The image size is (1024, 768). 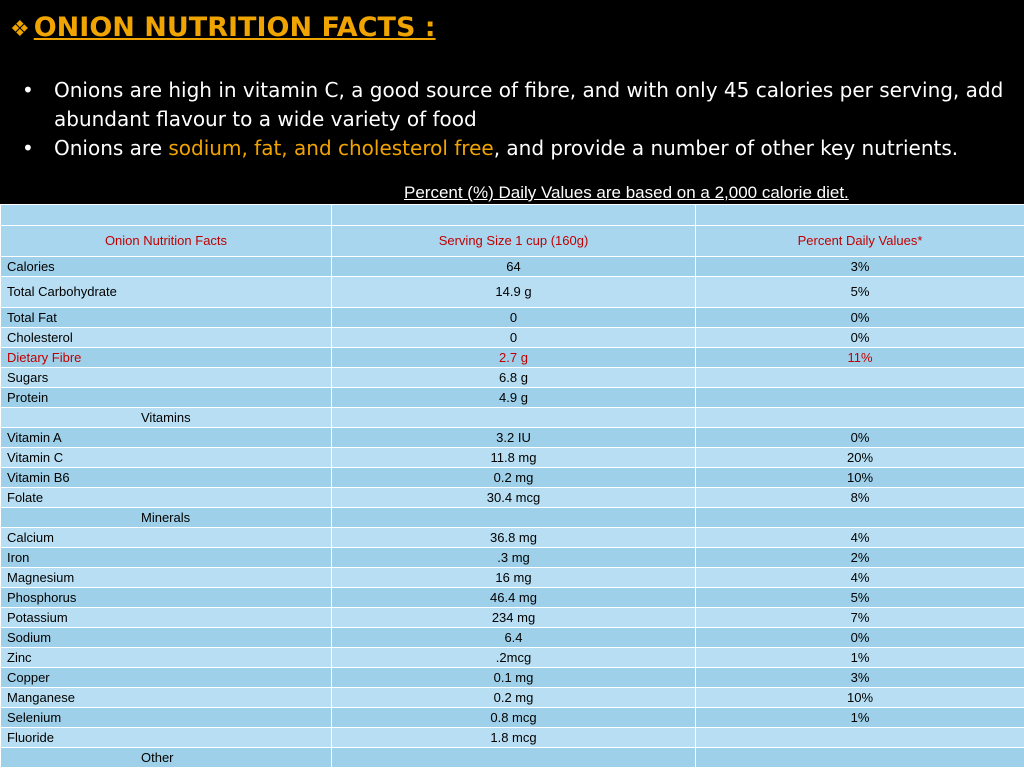 I want to click on header-percent-daily: Percent Daily Values*, so click(x=859, y=241).